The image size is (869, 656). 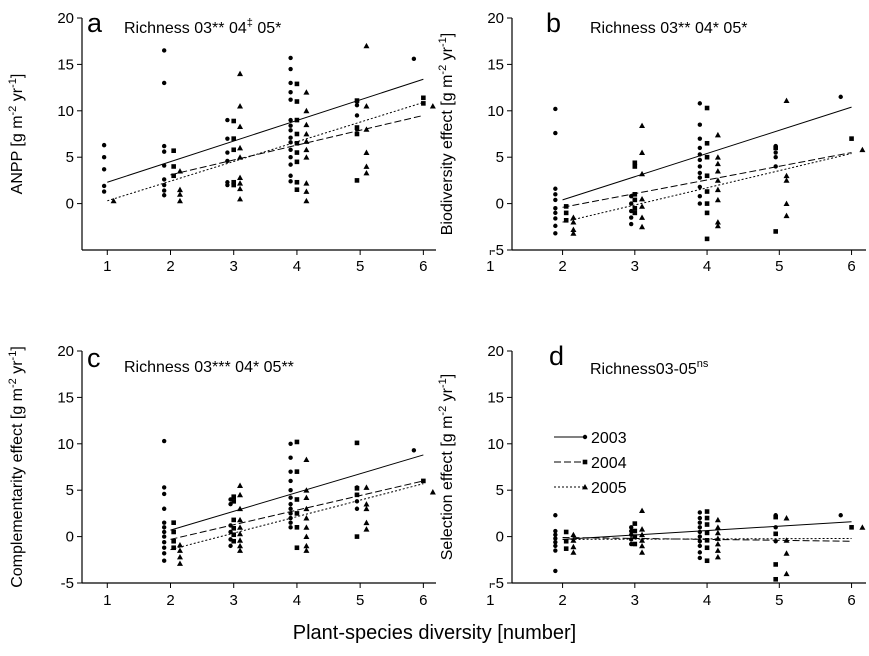 I want to click on significance-annotation: Richness 03** 04‡ 05*, so click(x=202, y=27).